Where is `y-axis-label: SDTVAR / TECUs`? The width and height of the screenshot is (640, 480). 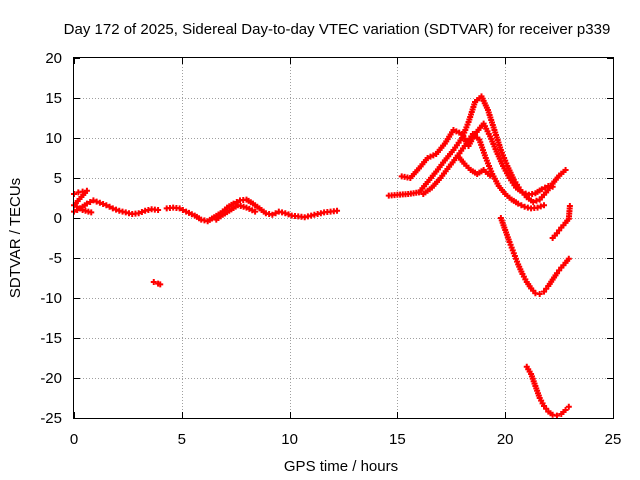 y-axis-label: SDTVAR / TECUs is located at coordinates (15, 238).